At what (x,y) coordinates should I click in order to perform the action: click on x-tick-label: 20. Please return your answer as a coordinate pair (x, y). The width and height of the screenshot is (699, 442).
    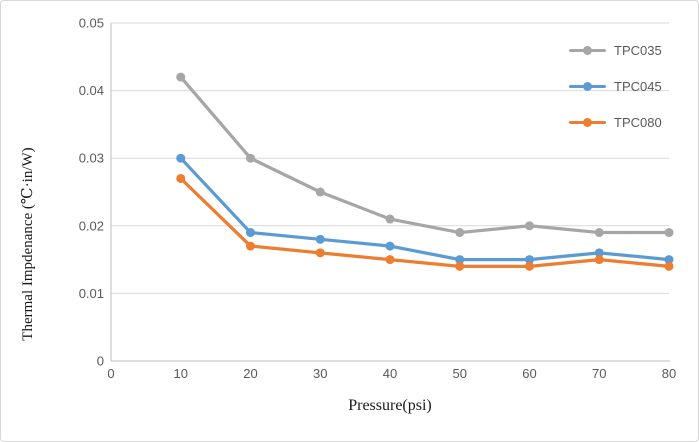
    Looking at the image, I should click on (250, 373).